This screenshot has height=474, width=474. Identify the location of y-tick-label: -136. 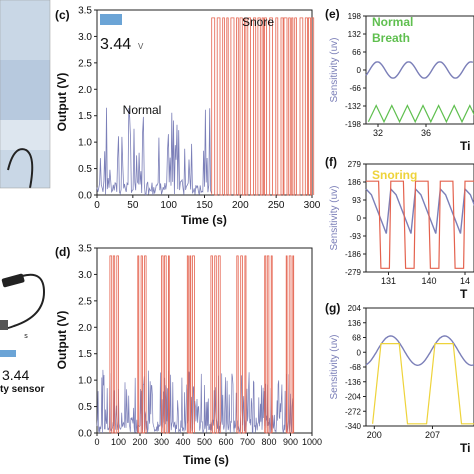
(353, 382).